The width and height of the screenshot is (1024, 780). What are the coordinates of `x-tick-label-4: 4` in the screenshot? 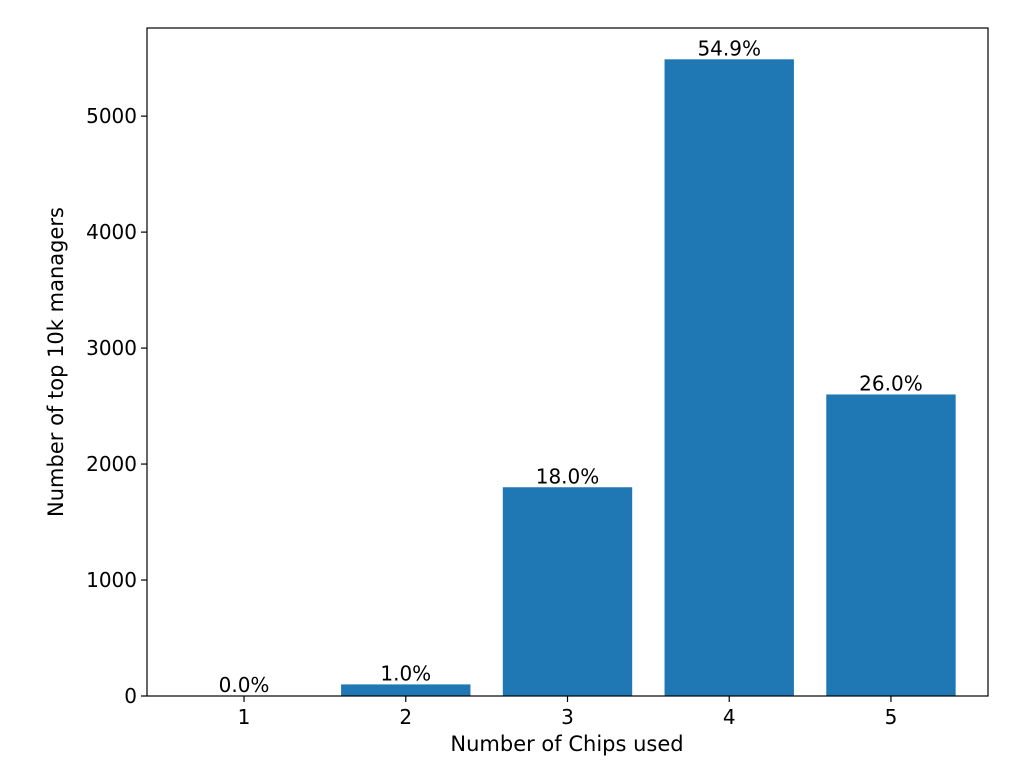 It's located at (729, 717).